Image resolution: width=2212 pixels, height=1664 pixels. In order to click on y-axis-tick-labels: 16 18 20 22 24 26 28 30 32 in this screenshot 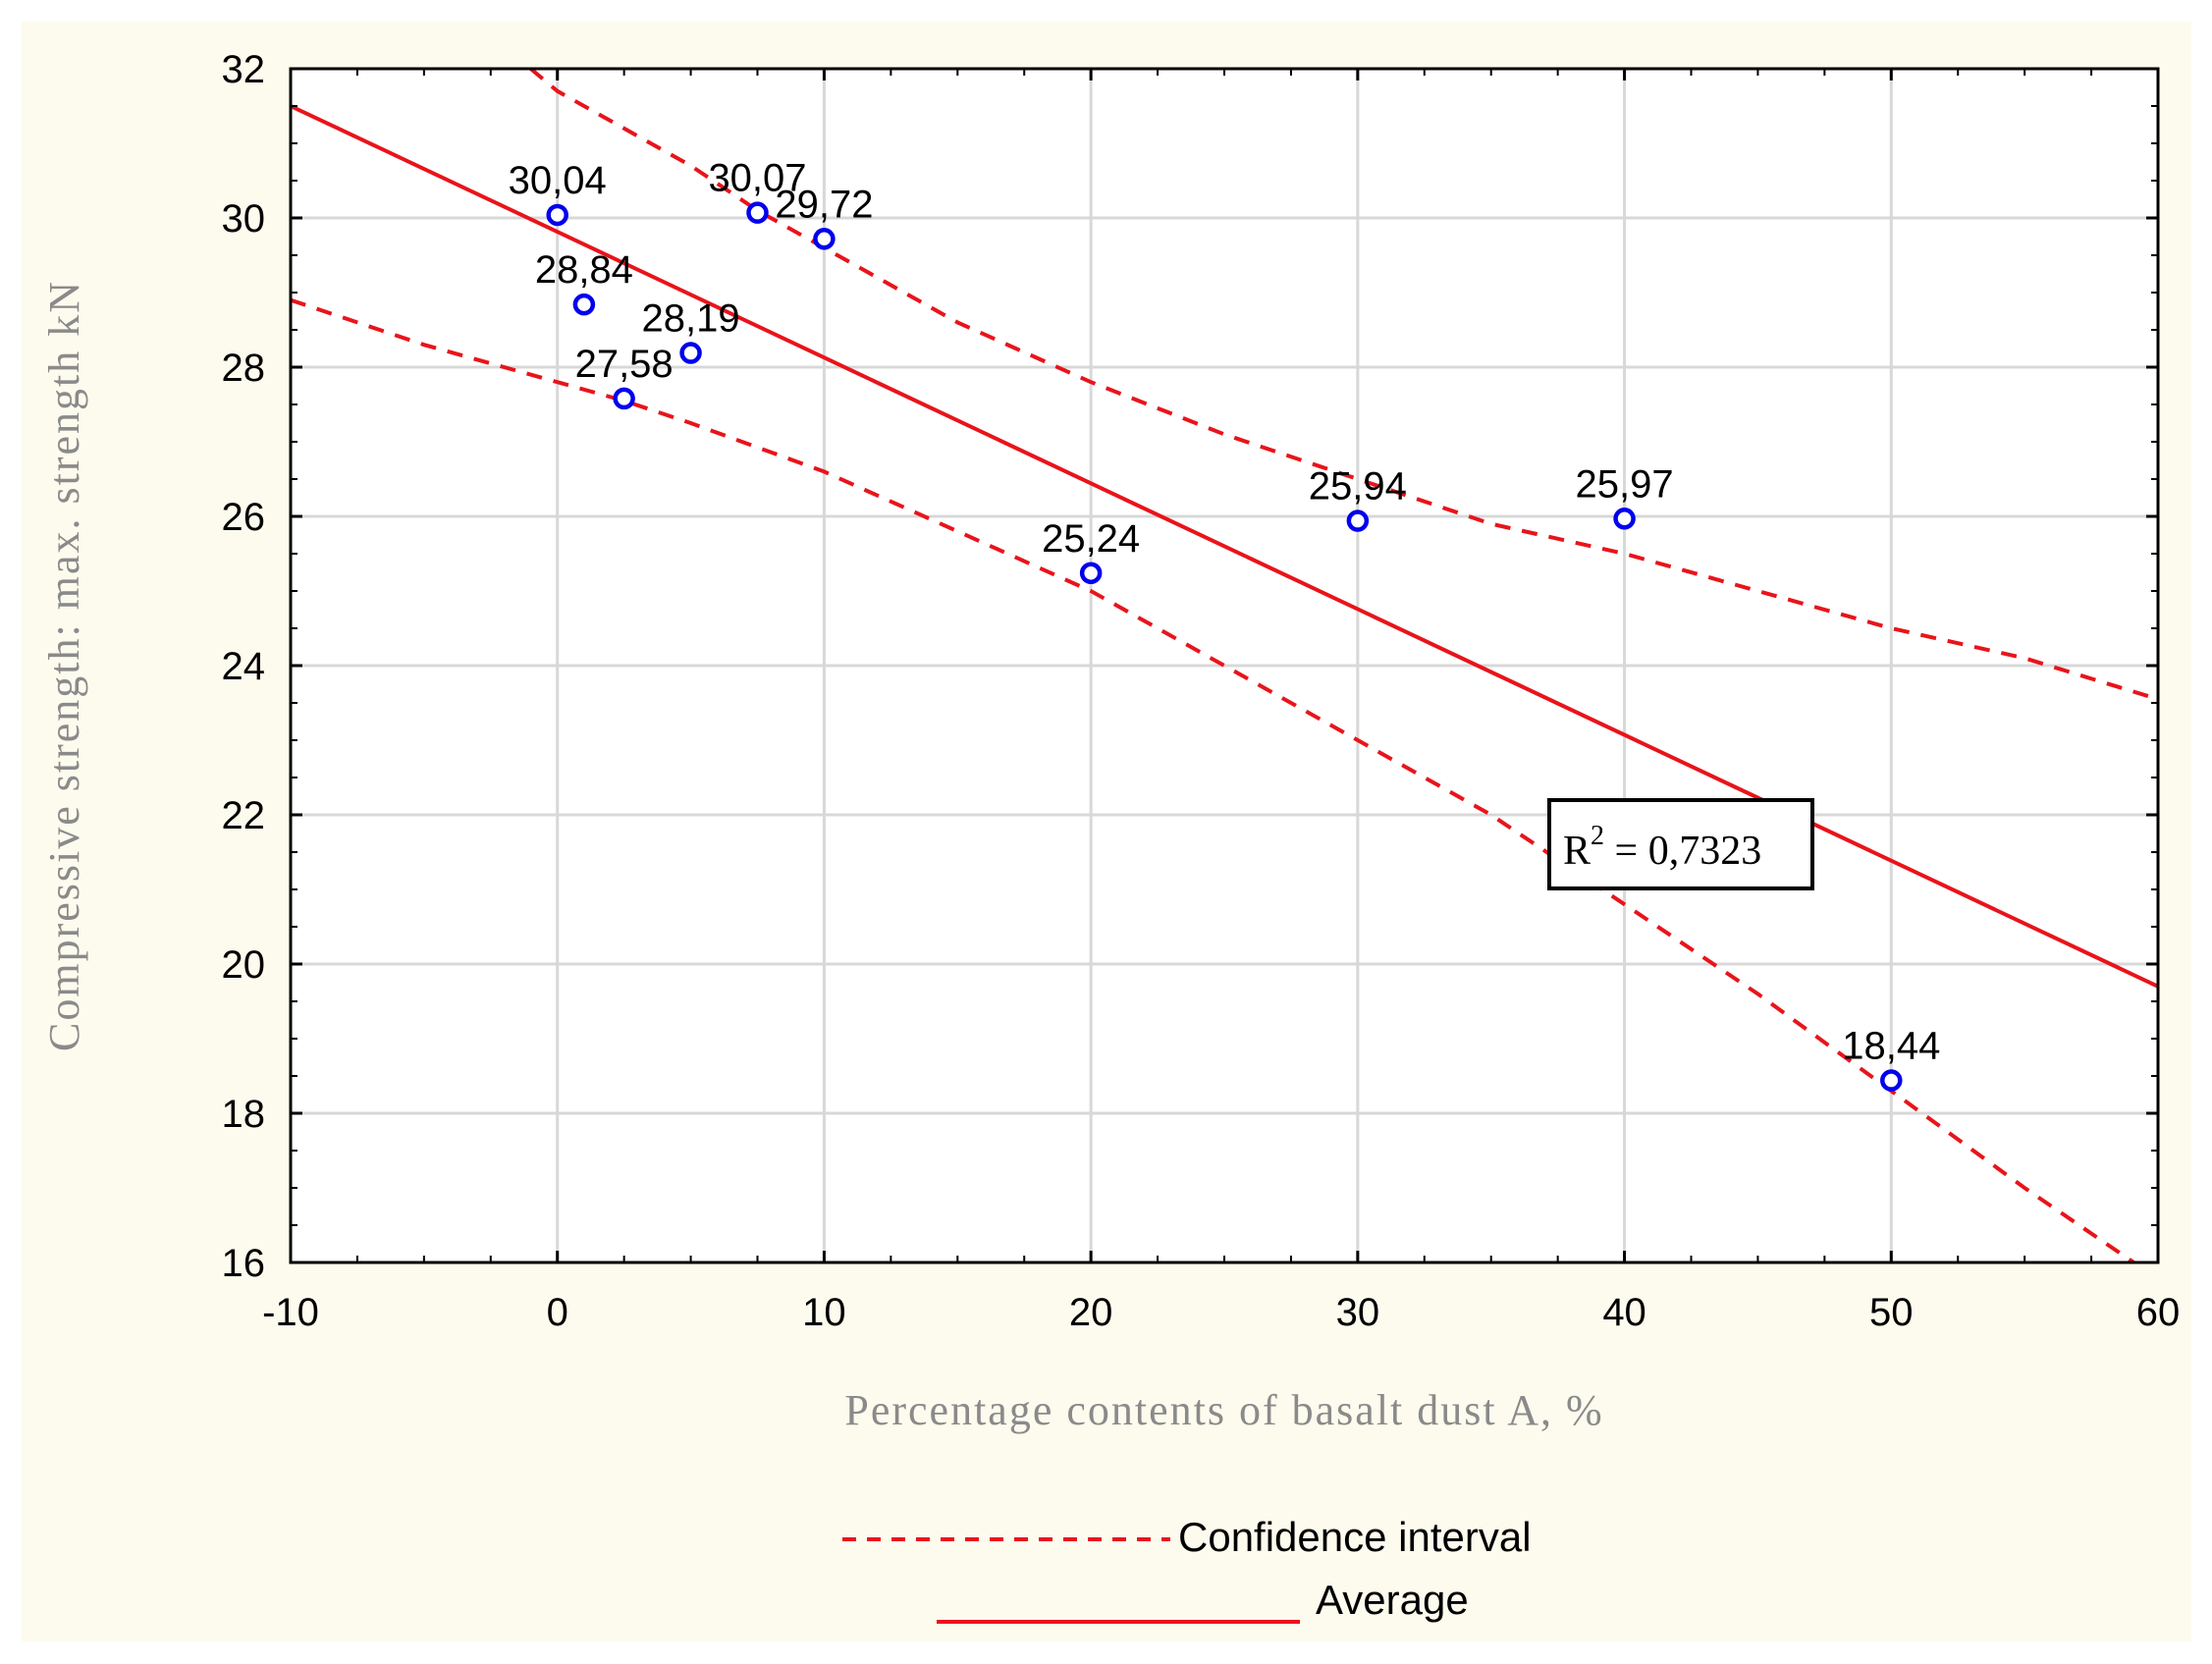, I will do `click(244, 666)`.